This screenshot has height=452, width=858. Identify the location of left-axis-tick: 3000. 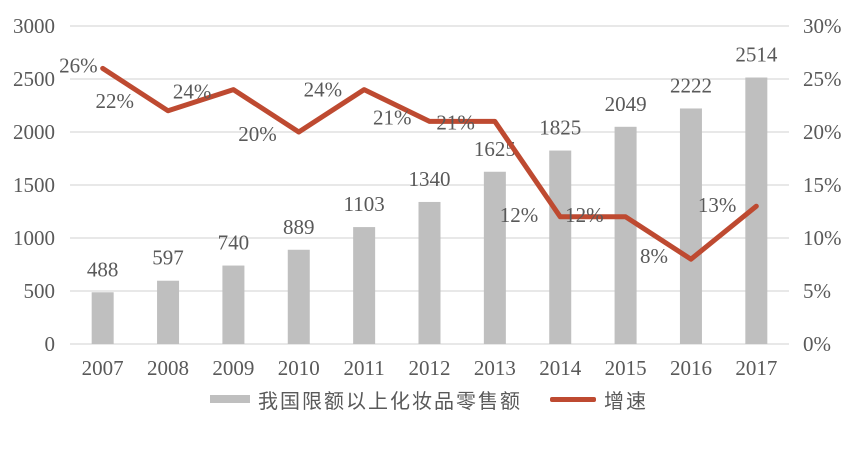
(34, 26).